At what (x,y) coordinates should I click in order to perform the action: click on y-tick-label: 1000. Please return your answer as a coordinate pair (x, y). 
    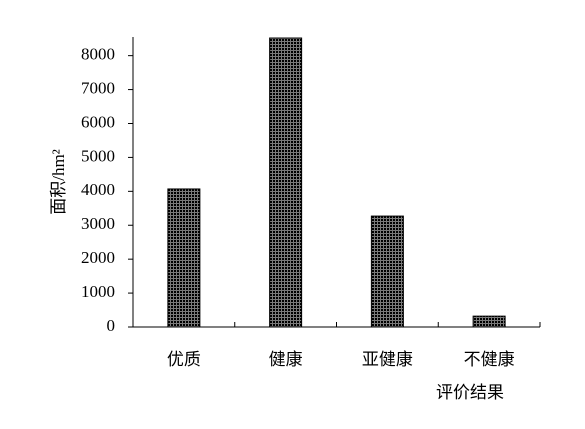
    Looking at the image, I should click on (98, 291).